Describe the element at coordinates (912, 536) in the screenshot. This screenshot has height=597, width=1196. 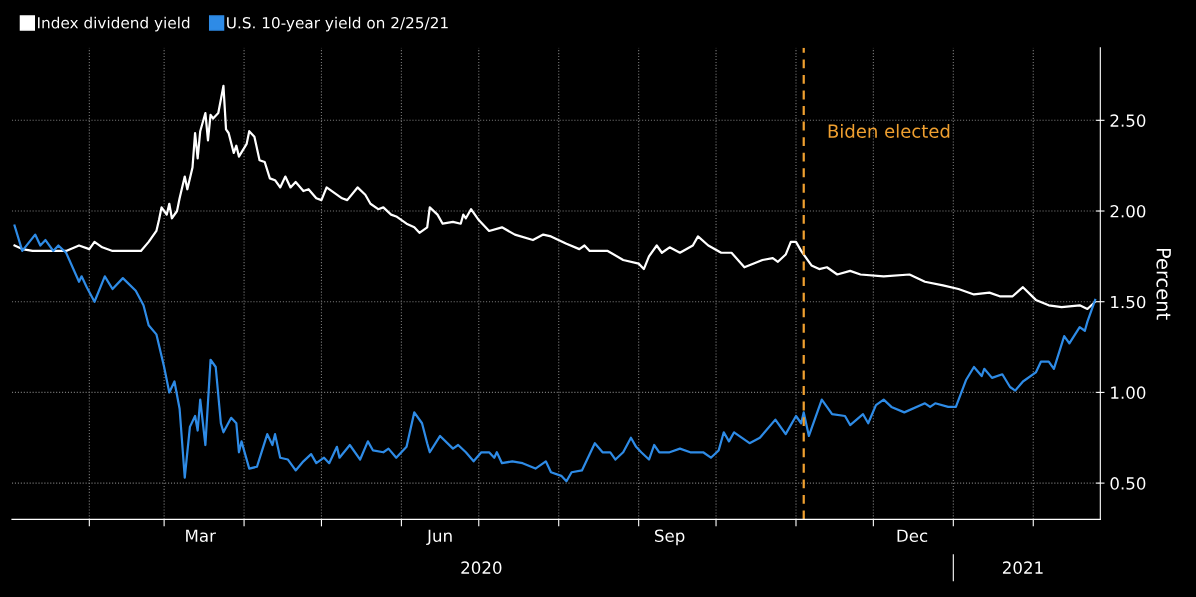
I see `x-tick-label: Dec` at that location.